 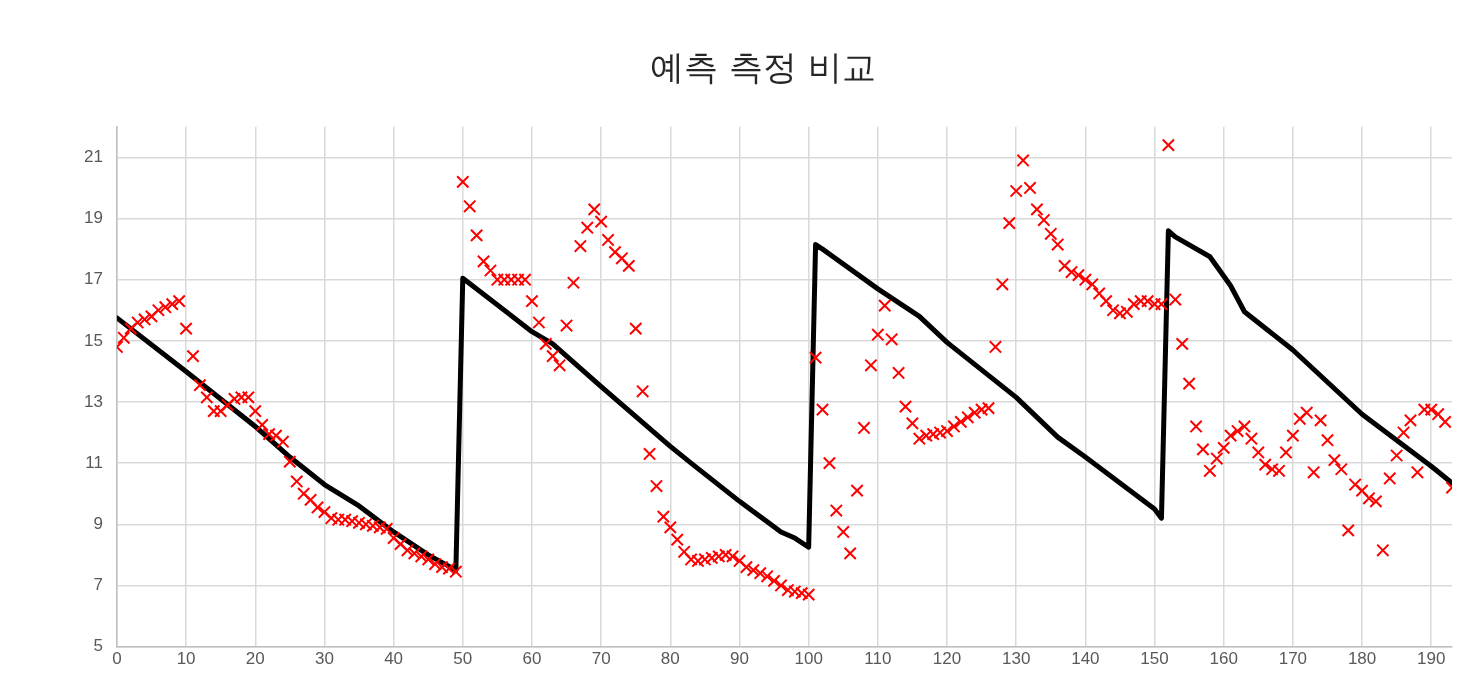 I want to click on x-tick-label: 50, so click(x=463, y=659).